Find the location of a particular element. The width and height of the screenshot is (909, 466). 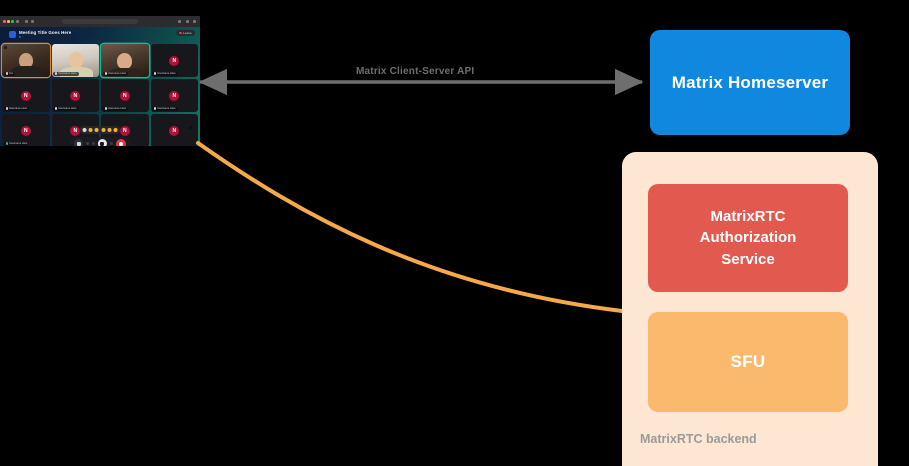

matrixrtc-authorization-service-label: MatrixRTC Authorization Service is located at coordinates (748, 238).